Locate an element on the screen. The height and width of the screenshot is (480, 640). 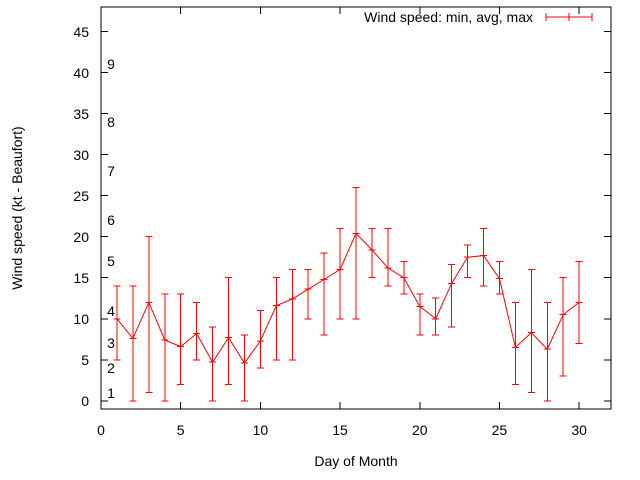
beaufort-scale-label: 2 is located at coordinates (111, 367).